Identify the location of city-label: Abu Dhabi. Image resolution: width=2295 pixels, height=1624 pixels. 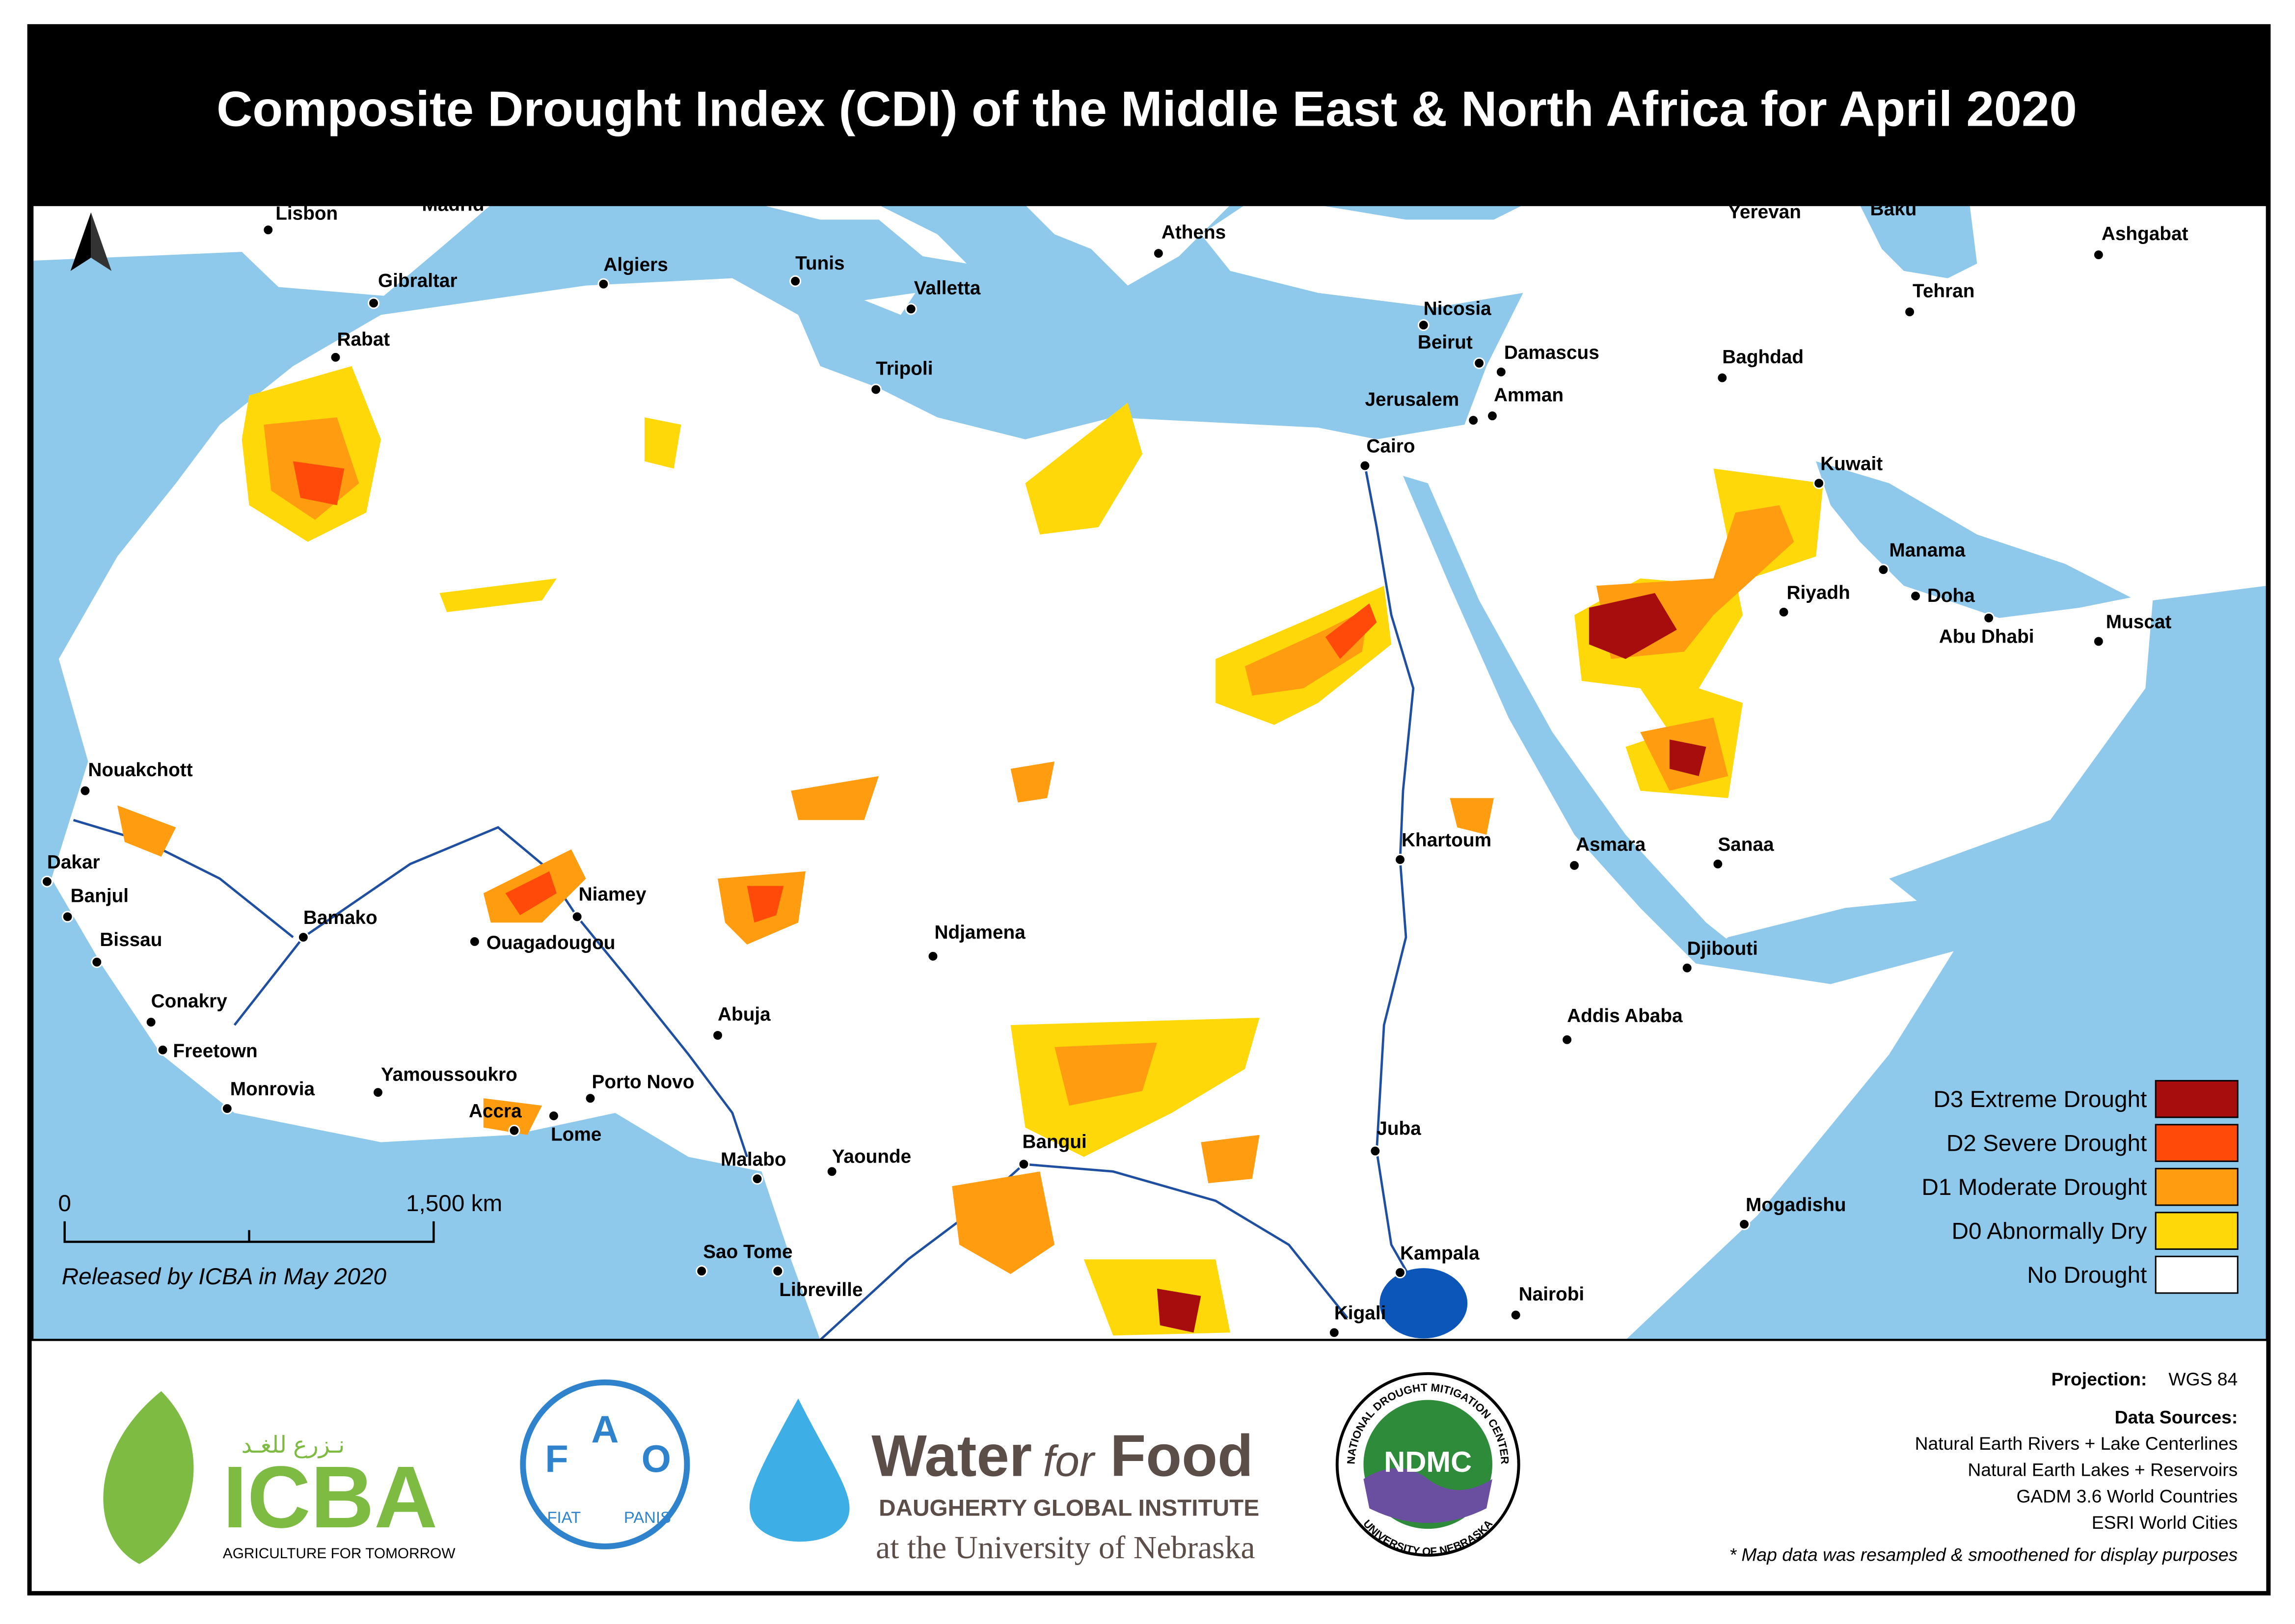
(1987, 636).